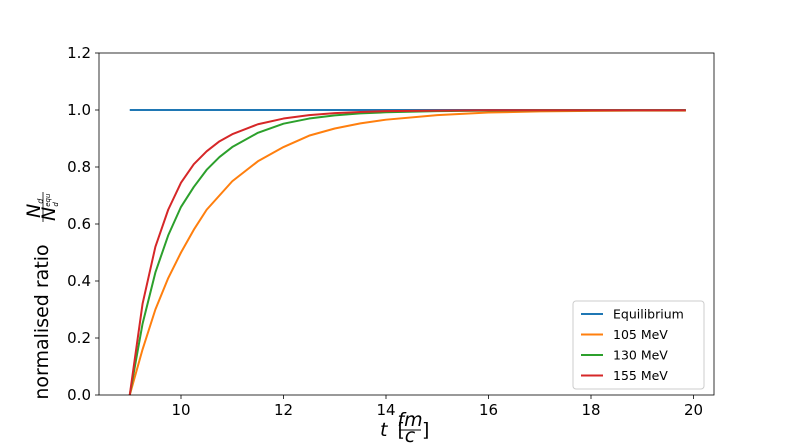  What do you see at coordinates (648, 314) in the screenshot?
I see `legend-label: Equilibrium` at bounding box center [648, 314].